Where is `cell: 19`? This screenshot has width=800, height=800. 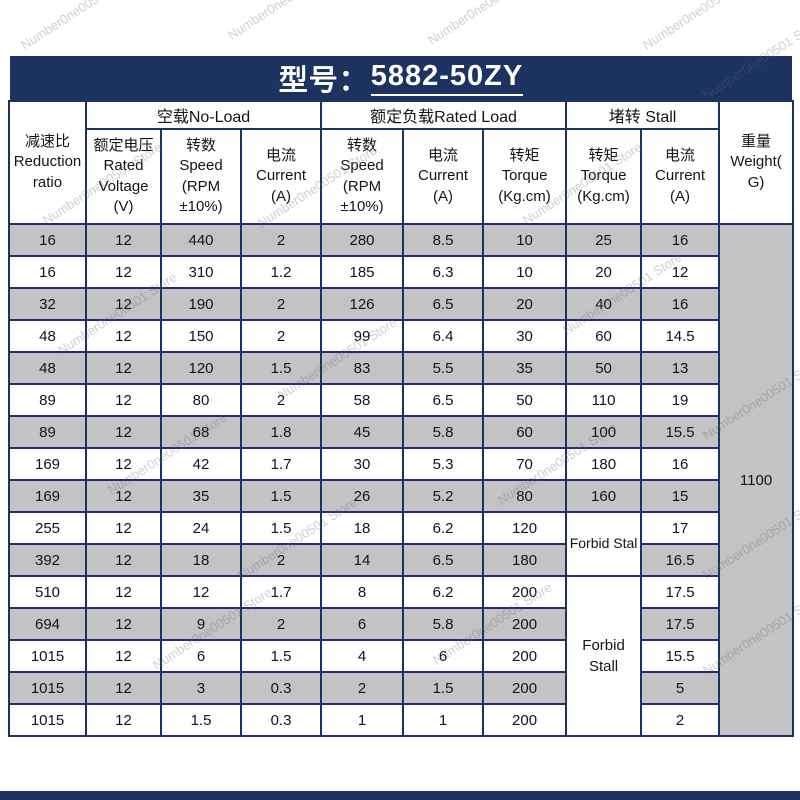 cell: 19 is located at coordinates (680, 400).